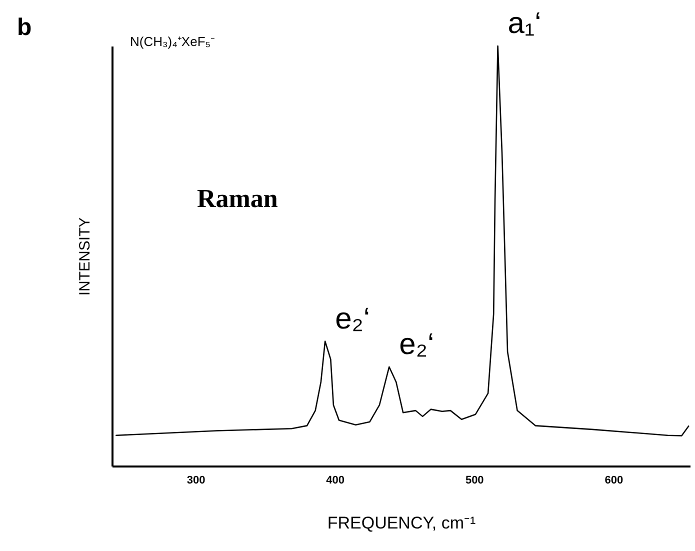  What do you see at coordinates (614, 480) in the screenshot?
I see `x-tick-label: 600` at bounding box center [614, 480].